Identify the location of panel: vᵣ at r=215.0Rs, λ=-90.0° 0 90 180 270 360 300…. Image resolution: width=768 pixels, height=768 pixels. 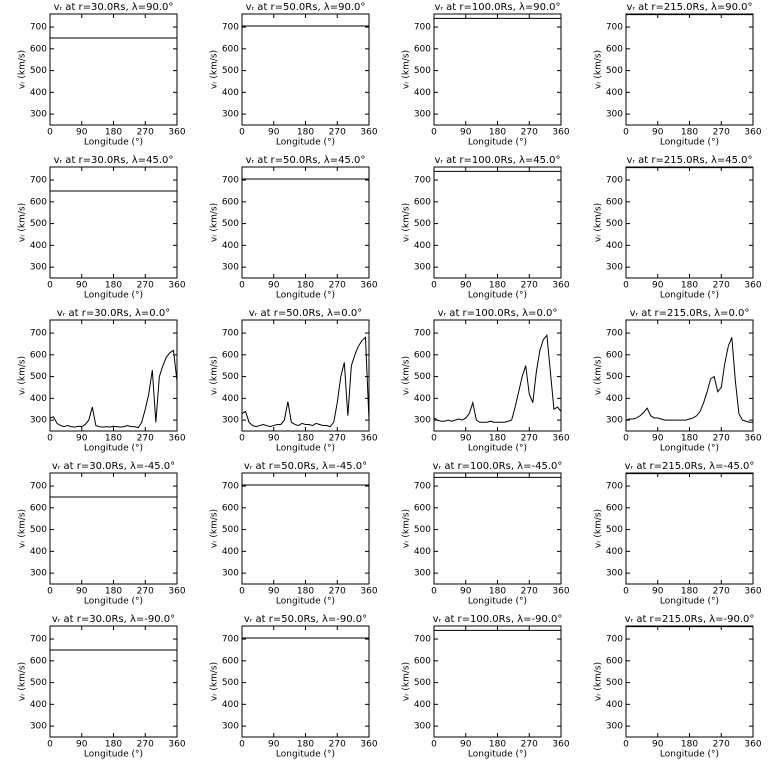
(678, 687).